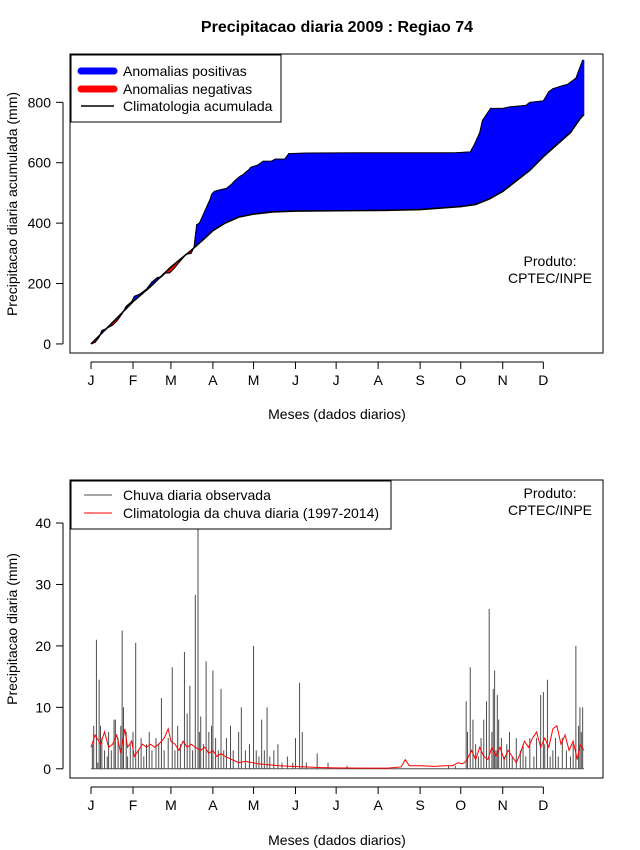 This screenshot has height=850, width=640. I want to click on legend-label: Anomalias positivas, so click(185, 71).